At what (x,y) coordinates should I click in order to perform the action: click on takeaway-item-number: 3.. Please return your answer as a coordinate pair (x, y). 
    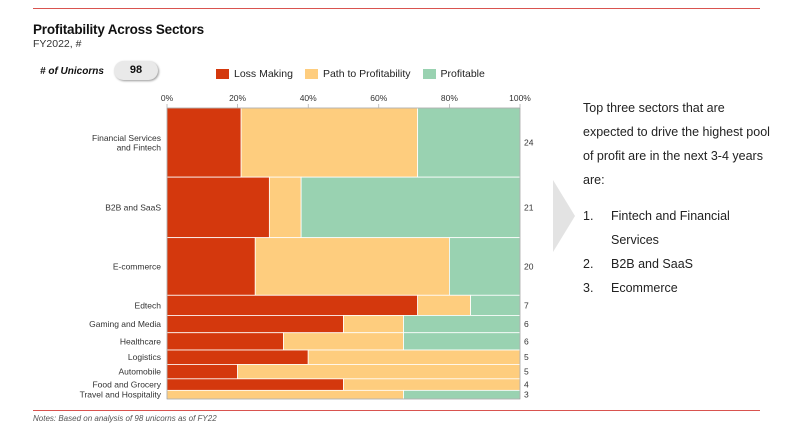
    Looking at the image, I should click on (588, 288).